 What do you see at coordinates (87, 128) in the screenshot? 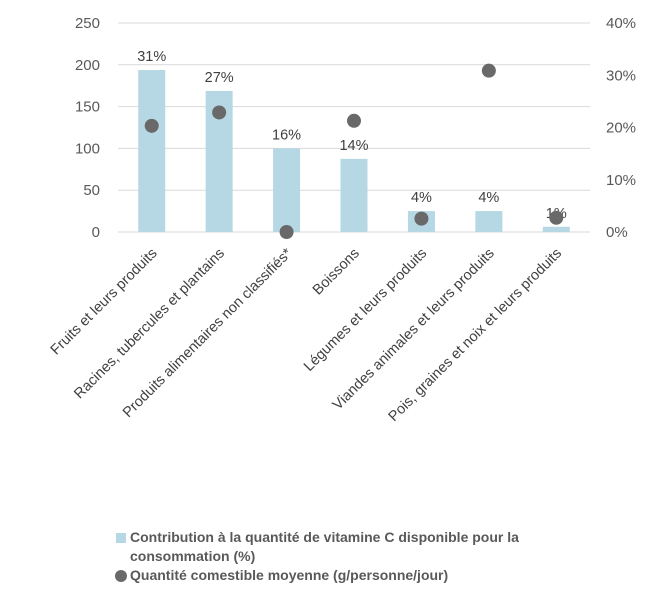
I see `left-axis-ticks: 0 50 100 150 200 250` at bounding box center [87, 128].